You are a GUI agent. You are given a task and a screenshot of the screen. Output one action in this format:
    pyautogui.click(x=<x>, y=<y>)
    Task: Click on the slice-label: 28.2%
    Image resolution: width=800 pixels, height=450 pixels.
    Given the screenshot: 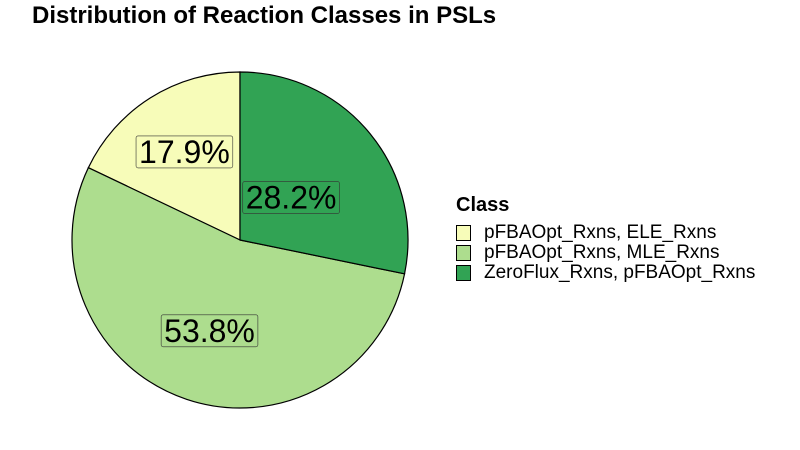 What is the action you would take?
    pyautogui.click(x=291, y=198)
    